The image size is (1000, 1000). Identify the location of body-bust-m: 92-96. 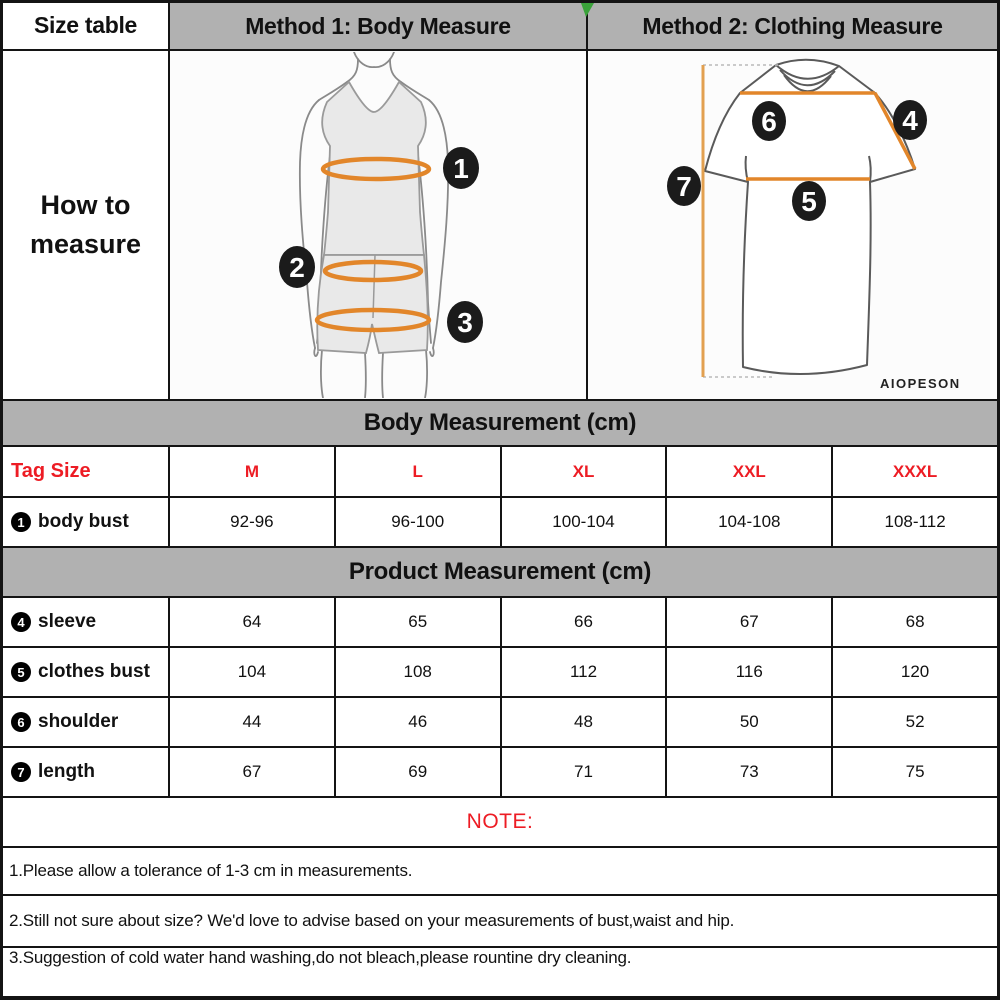
(253, 522).